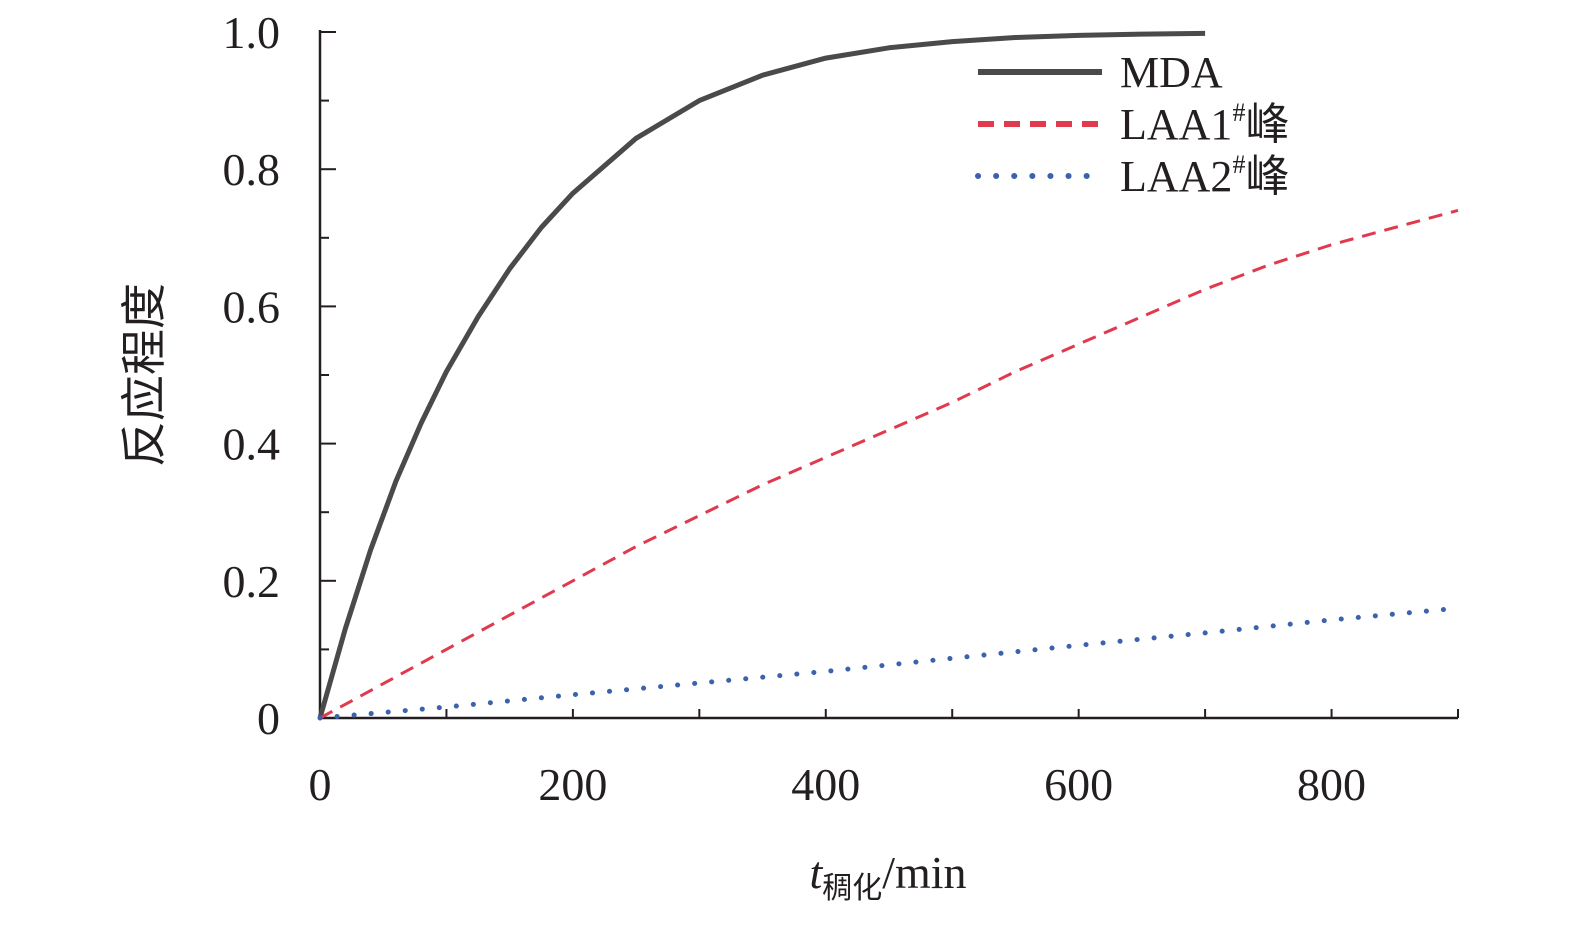 The image size is (1575, 928). I want to click on y-tick-label: 0.4, so click(252, 444).